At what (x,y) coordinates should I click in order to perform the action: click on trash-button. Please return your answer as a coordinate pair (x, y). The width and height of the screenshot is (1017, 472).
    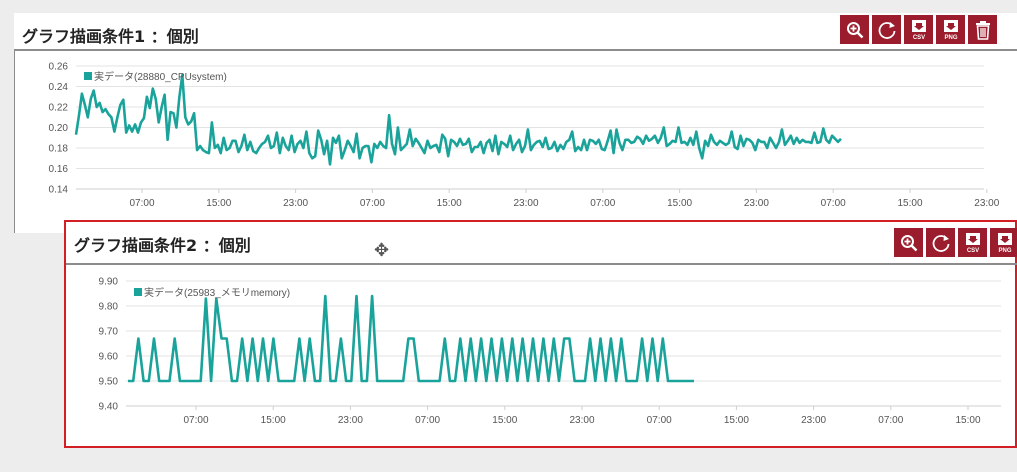
    Looking at the image, I should click on (982, 29).